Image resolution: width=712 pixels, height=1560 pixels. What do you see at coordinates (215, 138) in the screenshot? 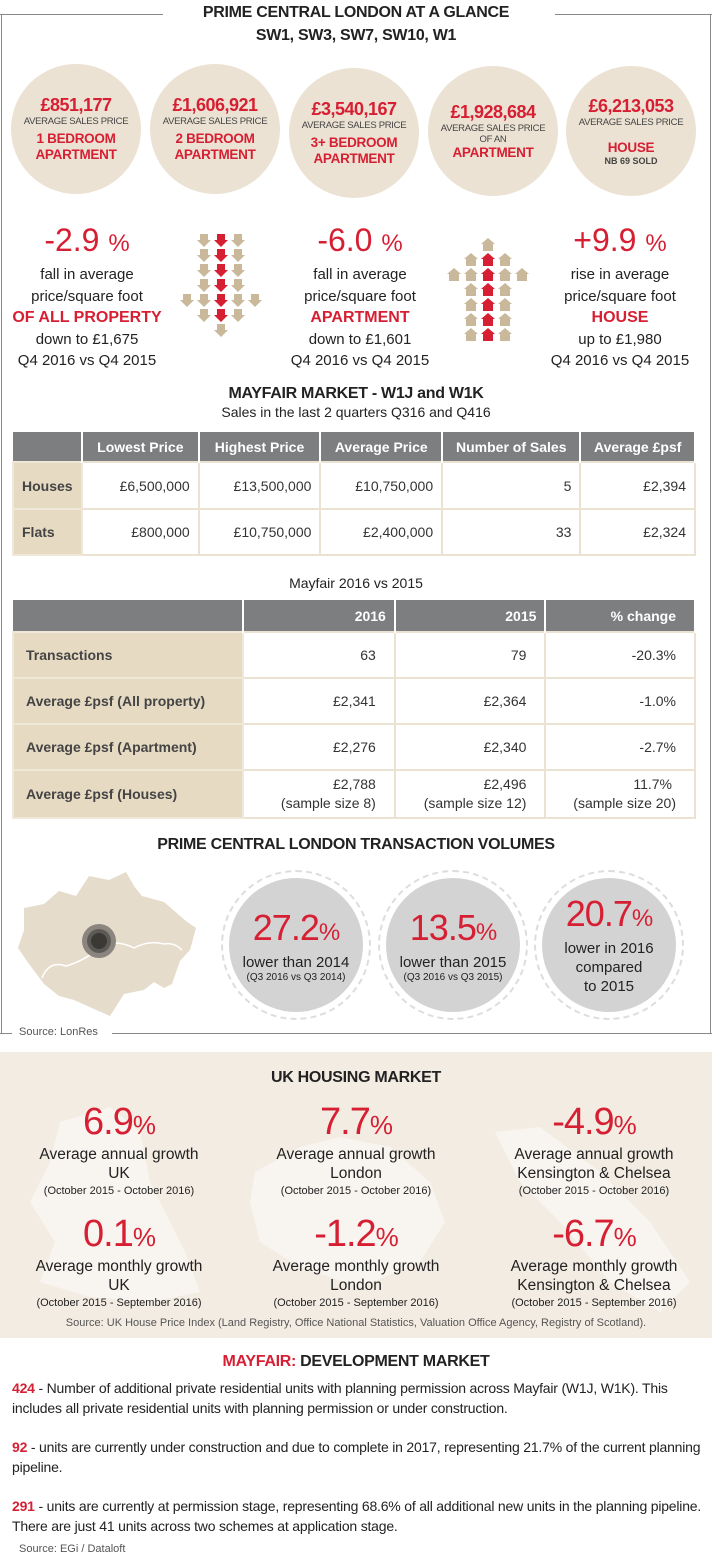
I see `property-type: 2 BEDROOM` at bounding box center [215, 138].